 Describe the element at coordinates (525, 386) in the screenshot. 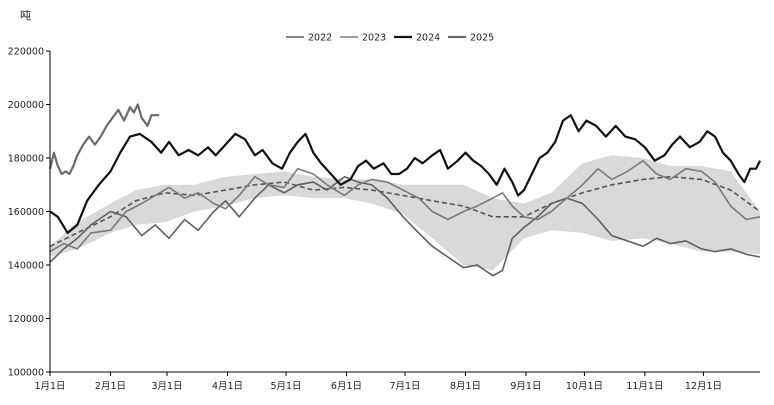

I see `x-tick-label: 9月1日` at that location.